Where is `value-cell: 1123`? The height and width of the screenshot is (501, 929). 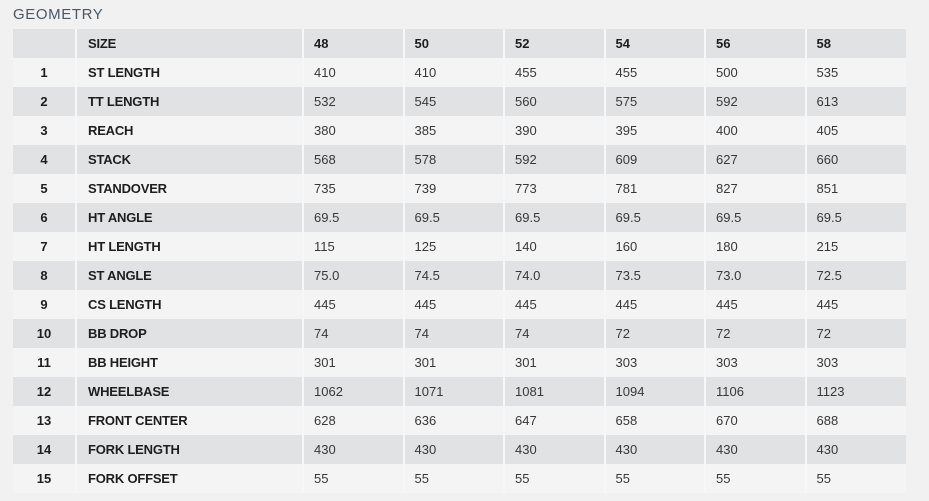 value-cell: 1123 is located at coordinates (855, 391).